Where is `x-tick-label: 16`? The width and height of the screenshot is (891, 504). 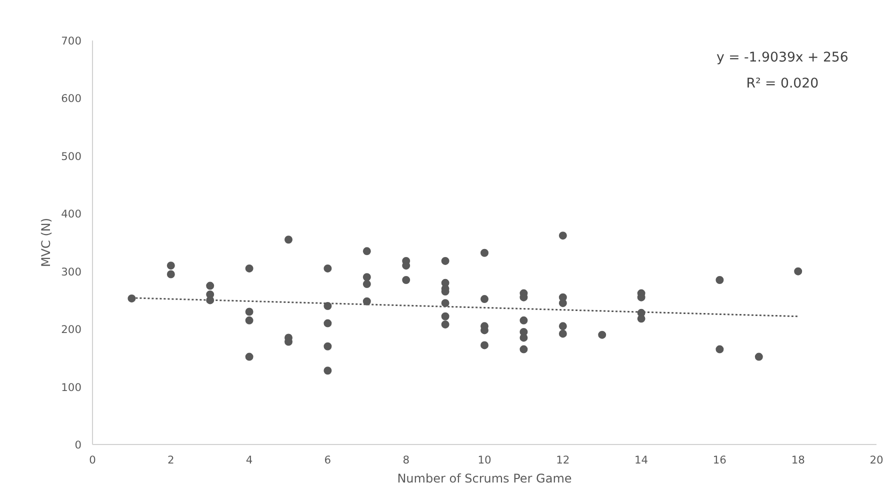
x-tick-label: 16 is located at coordinates (719, 460).